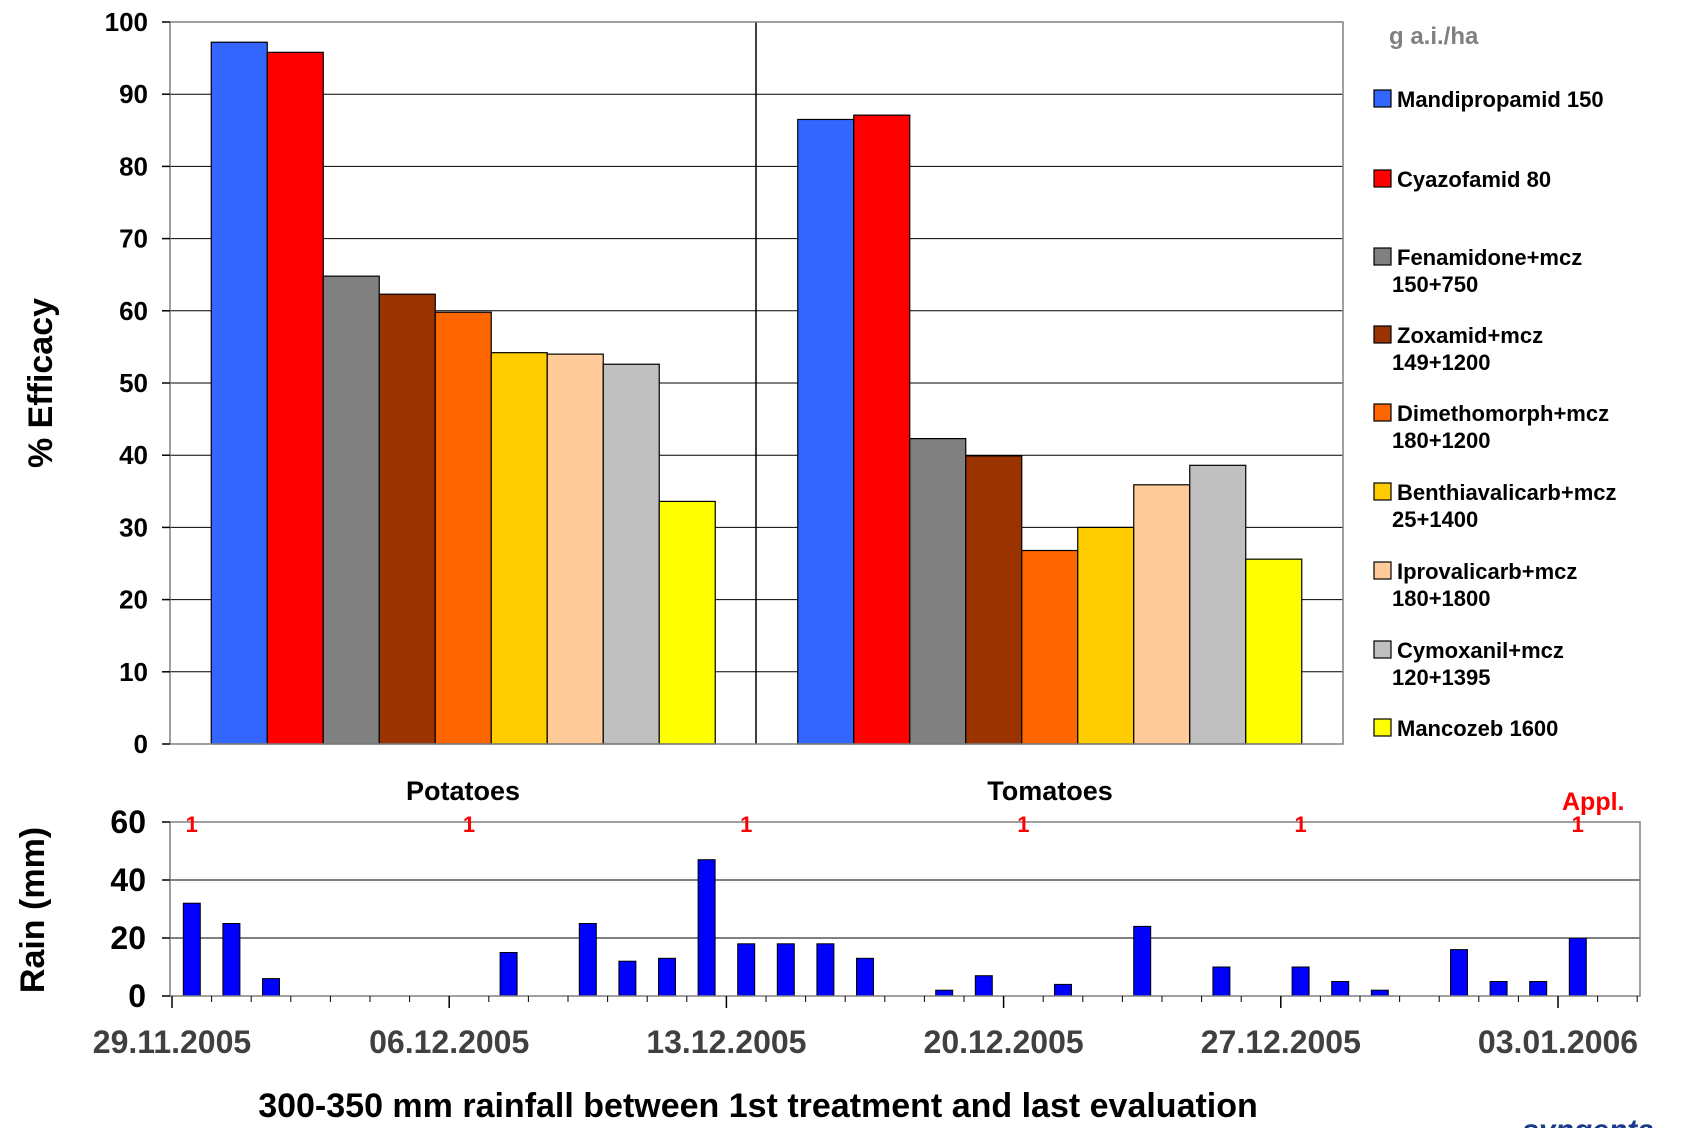 The height and width of the screenshot is (1128, 1684). Describe the element at coordinates (1474, 179) in the screenshot. I see `legend-label: Cyazofamid 80` at that location.